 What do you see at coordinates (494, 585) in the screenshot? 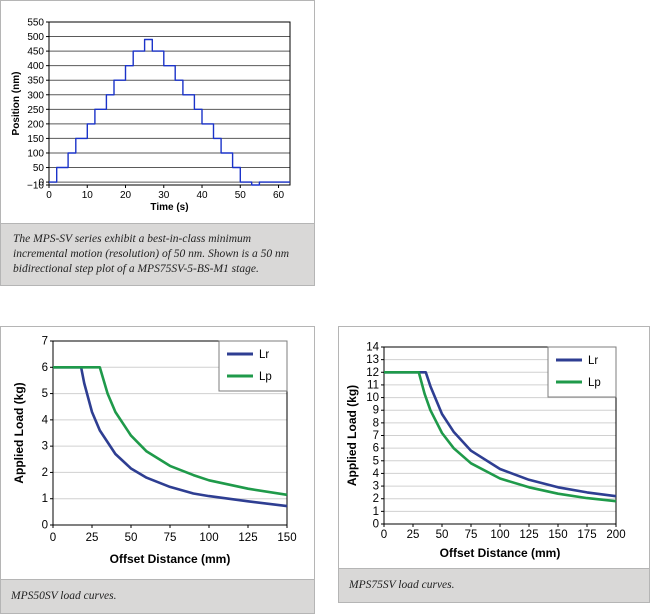
I see `mps75sv-caption: MPS75SV load curves.` at bounding box center [494, 585].